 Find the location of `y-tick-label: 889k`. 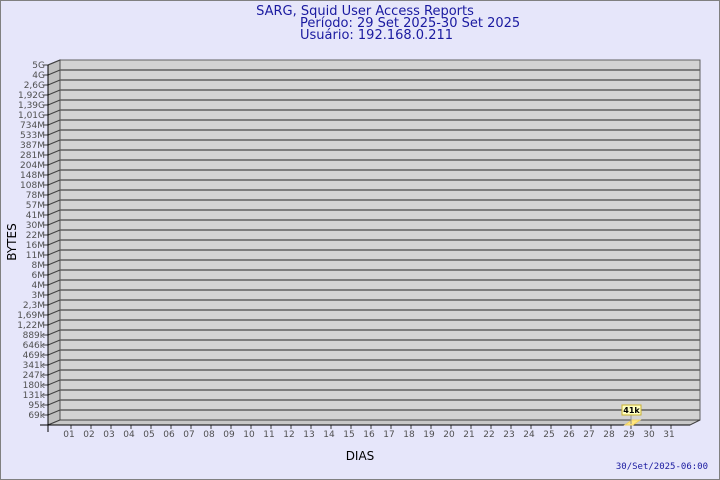

y-tick-label: 889k is located at coordinates (34, 336).